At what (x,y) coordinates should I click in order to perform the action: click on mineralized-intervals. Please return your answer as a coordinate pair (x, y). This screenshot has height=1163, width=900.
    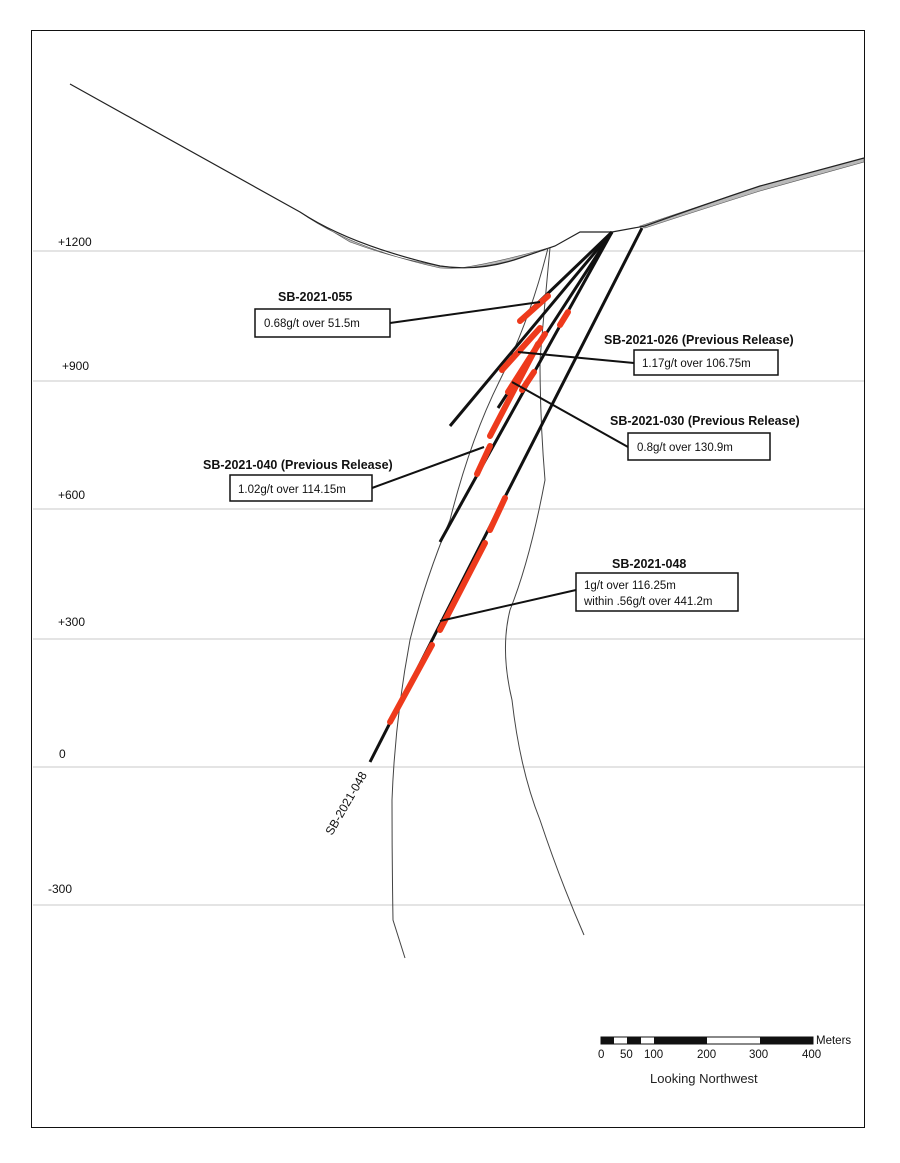
    Looking at the image, I should click on (479, 509).